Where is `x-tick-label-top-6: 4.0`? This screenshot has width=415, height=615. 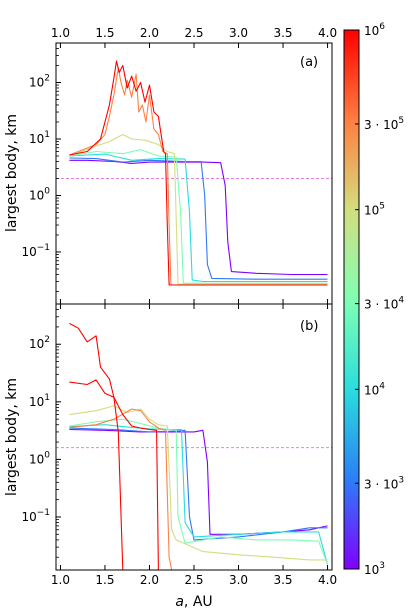 x-tick-label-top-6: 4.0 is located at coordinates (327, 33).